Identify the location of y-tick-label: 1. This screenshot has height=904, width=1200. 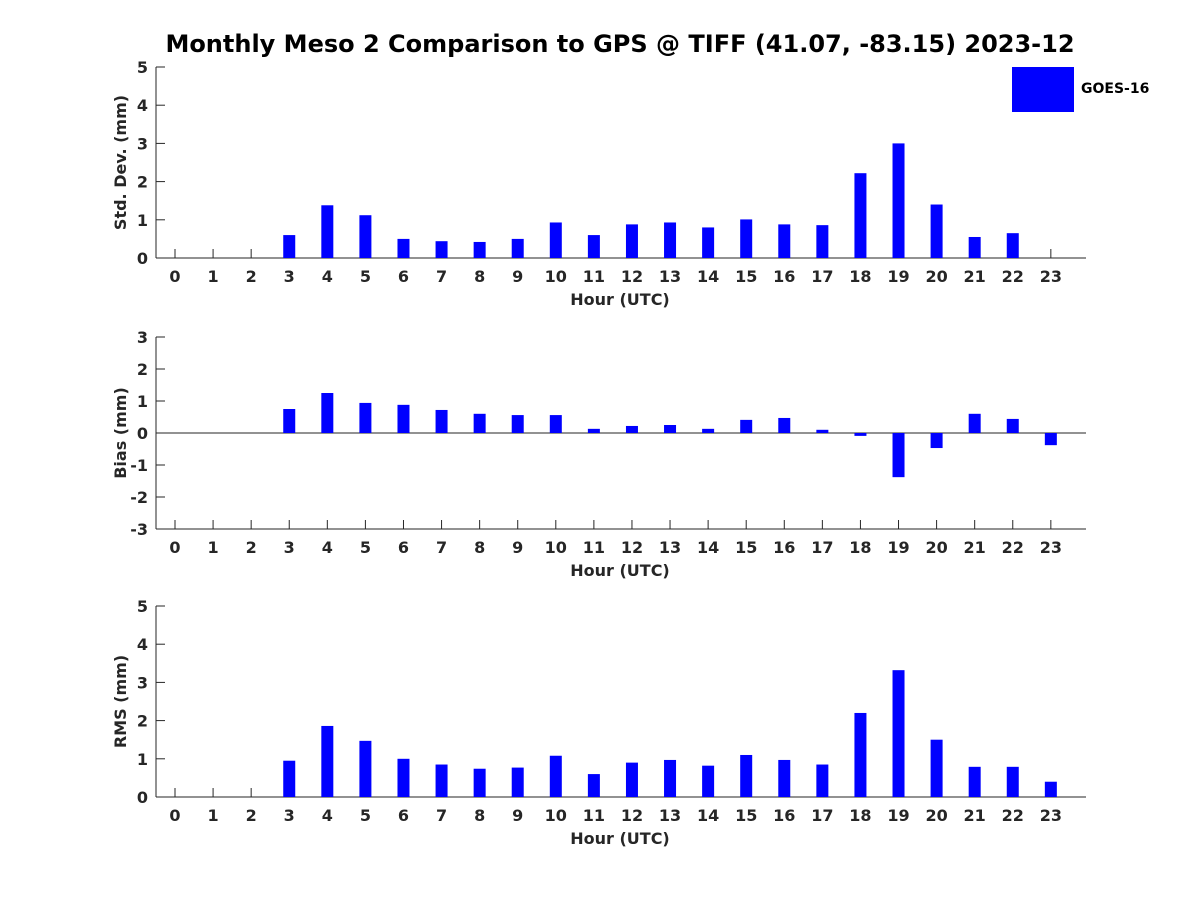
(142, 759).